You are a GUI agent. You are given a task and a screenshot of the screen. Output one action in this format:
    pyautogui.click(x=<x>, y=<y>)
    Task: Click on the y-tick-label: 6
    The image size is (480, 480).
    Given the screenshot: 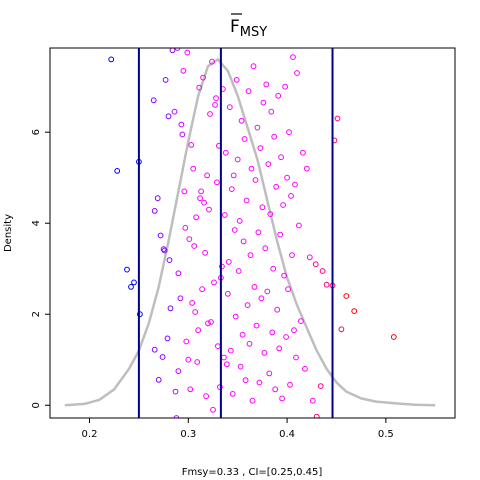 What is the action you would take?
    pyautogui.click(x=36, y=132)
    